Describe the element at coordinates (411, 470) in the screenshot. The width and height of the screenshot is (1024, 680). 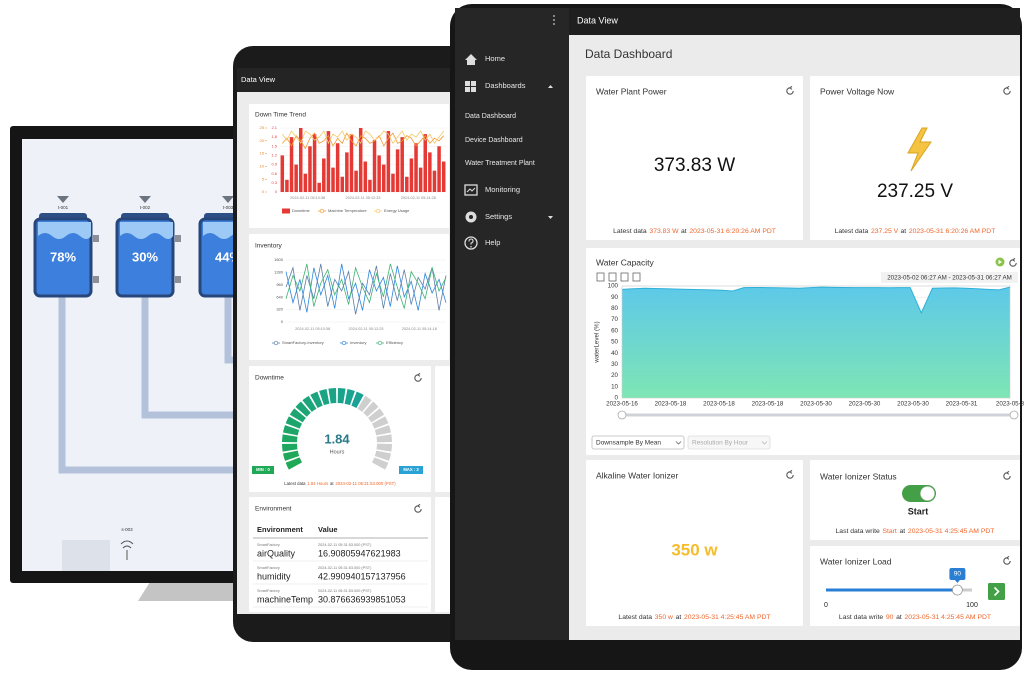
I see `max-badge` at that location.